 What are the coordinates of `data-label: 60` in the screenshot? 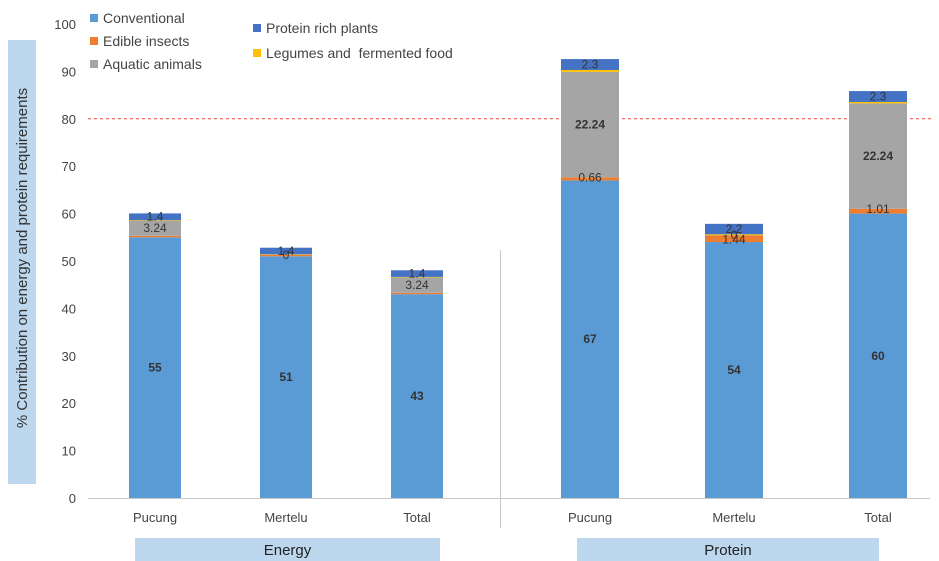 It's located at (878, 356).